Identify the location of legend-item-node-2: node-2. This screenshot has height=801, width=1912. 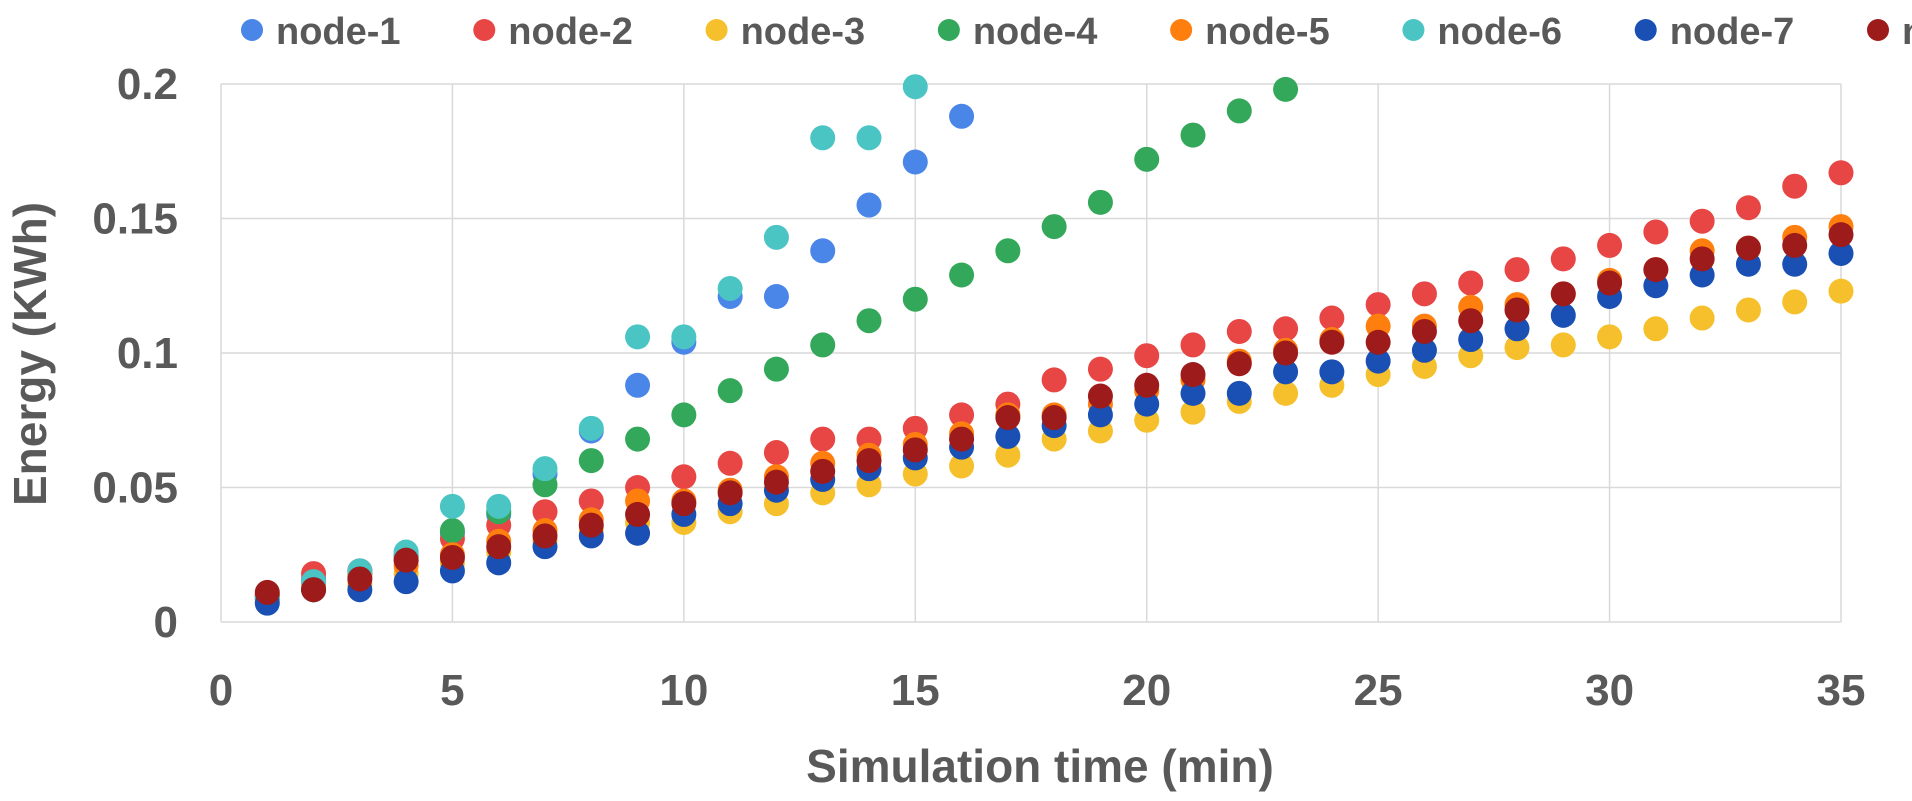
(553, 32).